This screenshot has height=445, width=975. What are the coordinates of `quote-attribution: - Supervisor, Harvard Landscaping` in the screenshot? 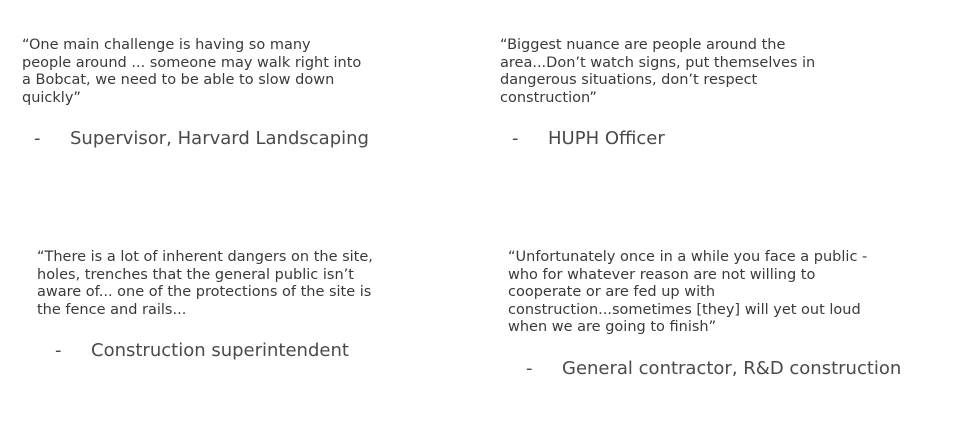 It's located at (237, 138).